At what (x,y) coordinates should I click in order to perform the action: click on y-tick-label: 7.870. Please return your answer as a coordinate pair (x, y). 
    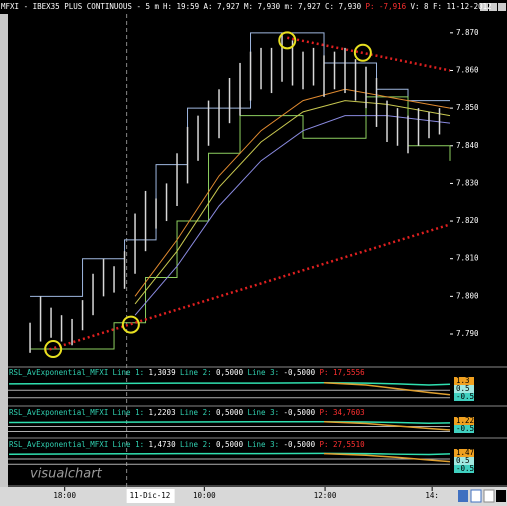
    Looking at the image, I should click on (467, 32).